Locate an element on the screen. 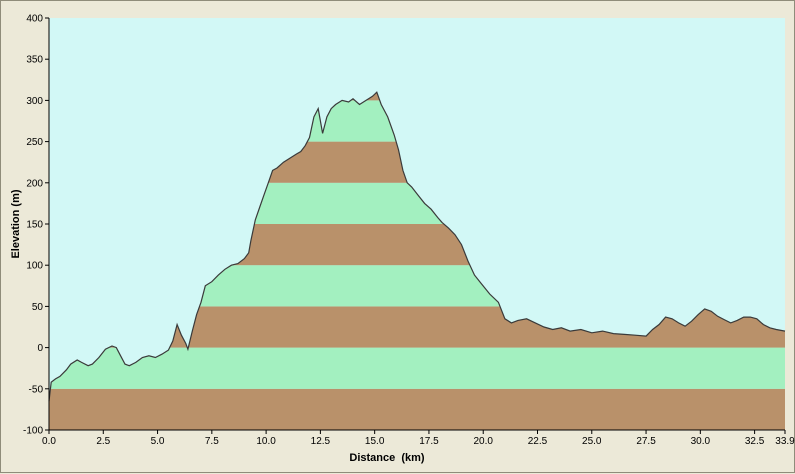 The image size is (795, 474). y-axis-ticks: 400 350 300 250 200 150 100 50 0 -50 -100 is located at coordinates (36, 225).